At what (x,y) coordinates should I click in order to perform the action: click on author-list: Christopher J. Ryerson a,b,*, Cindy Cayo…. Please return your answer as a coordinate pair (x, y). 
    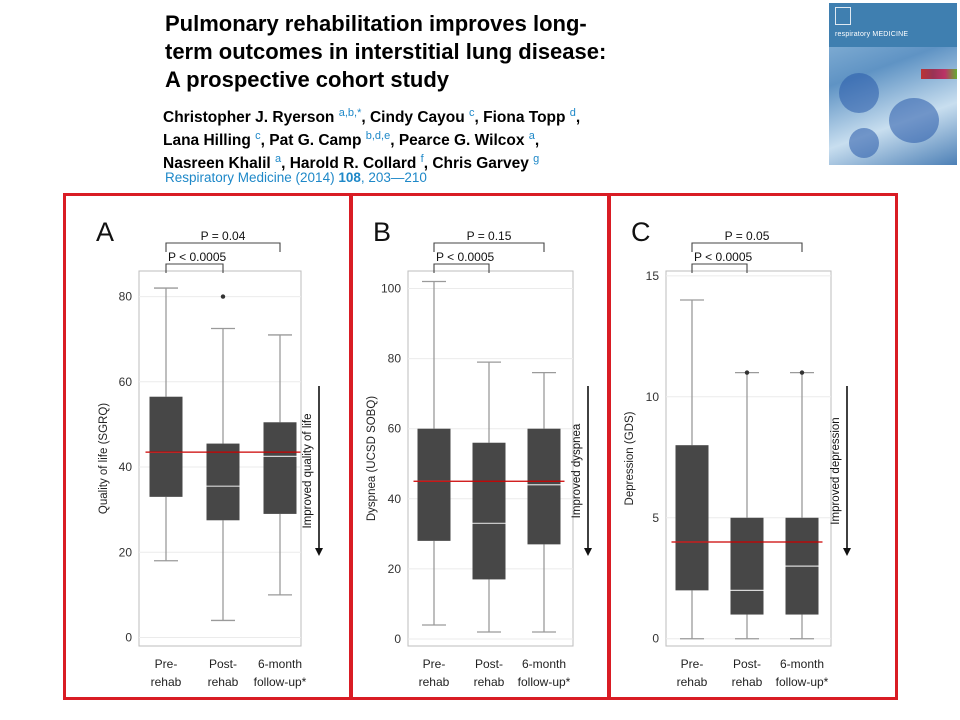
    Looking at the image, I should click on (488, 138).